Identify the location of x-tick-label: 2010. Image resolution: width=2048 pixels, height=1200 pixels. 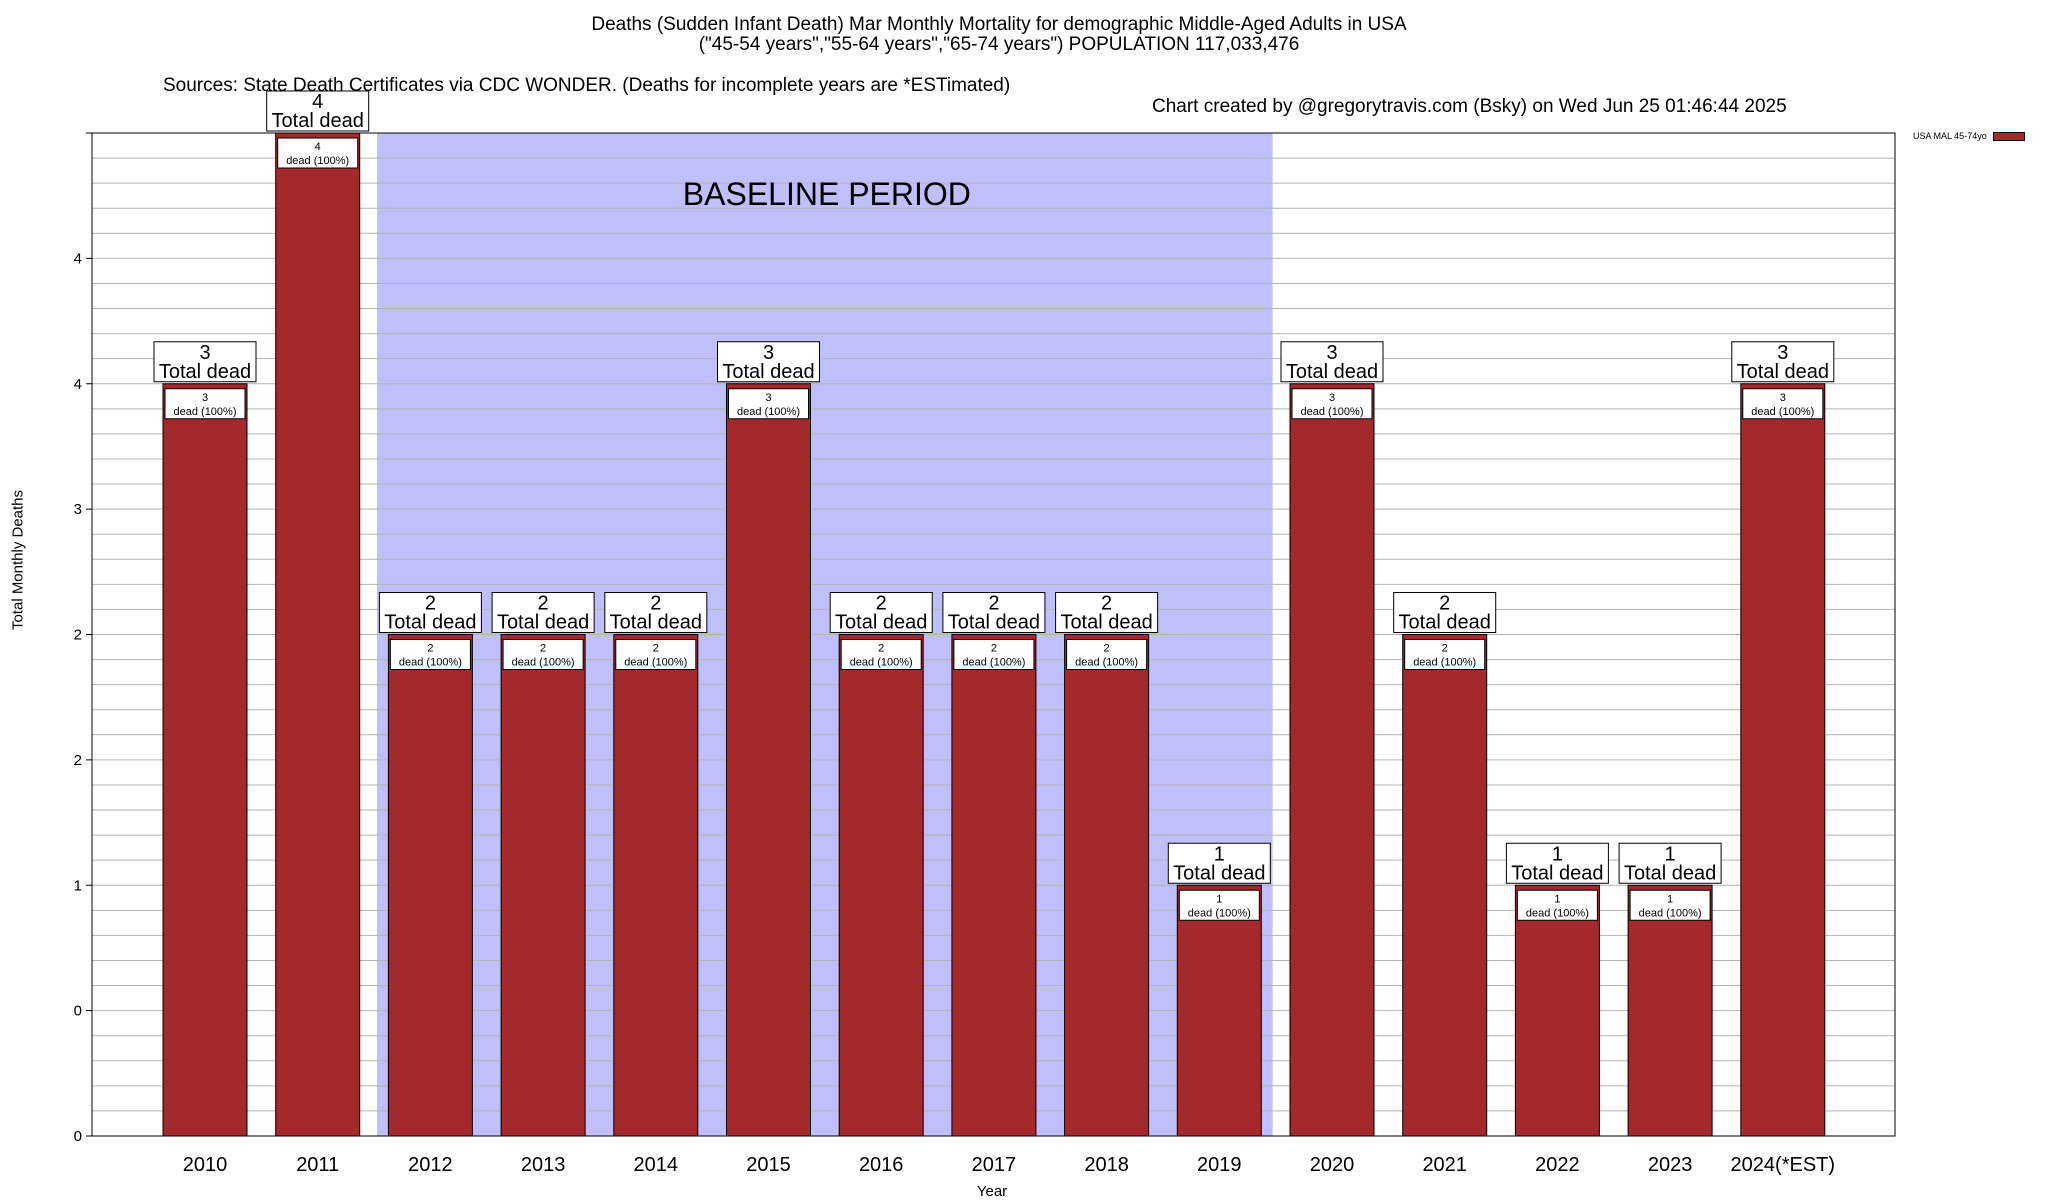
(205, 1165).